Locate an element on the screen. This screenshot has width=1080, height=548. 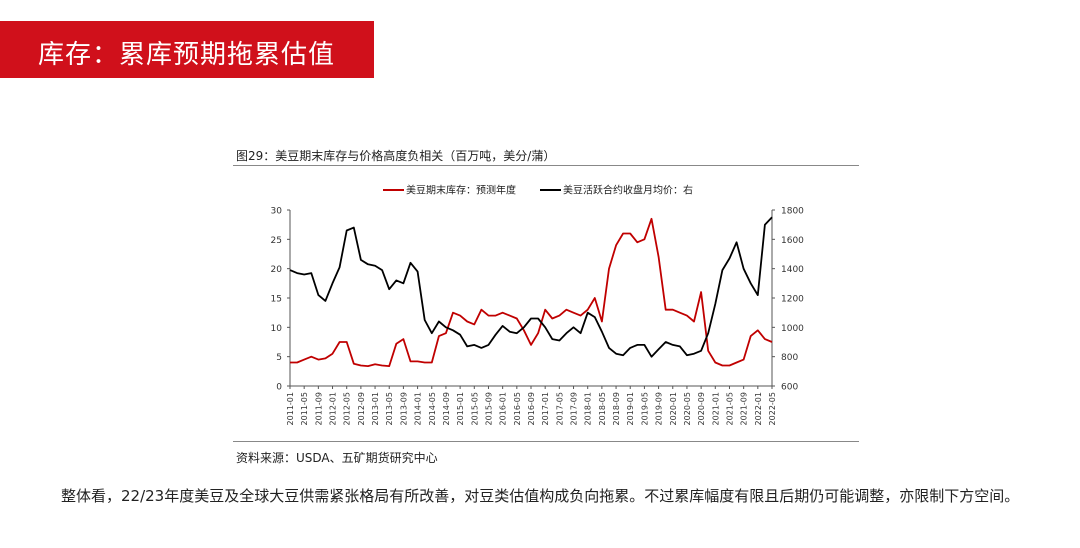
x-tick-label: 2015-05 is located at coordinates (474, 408).